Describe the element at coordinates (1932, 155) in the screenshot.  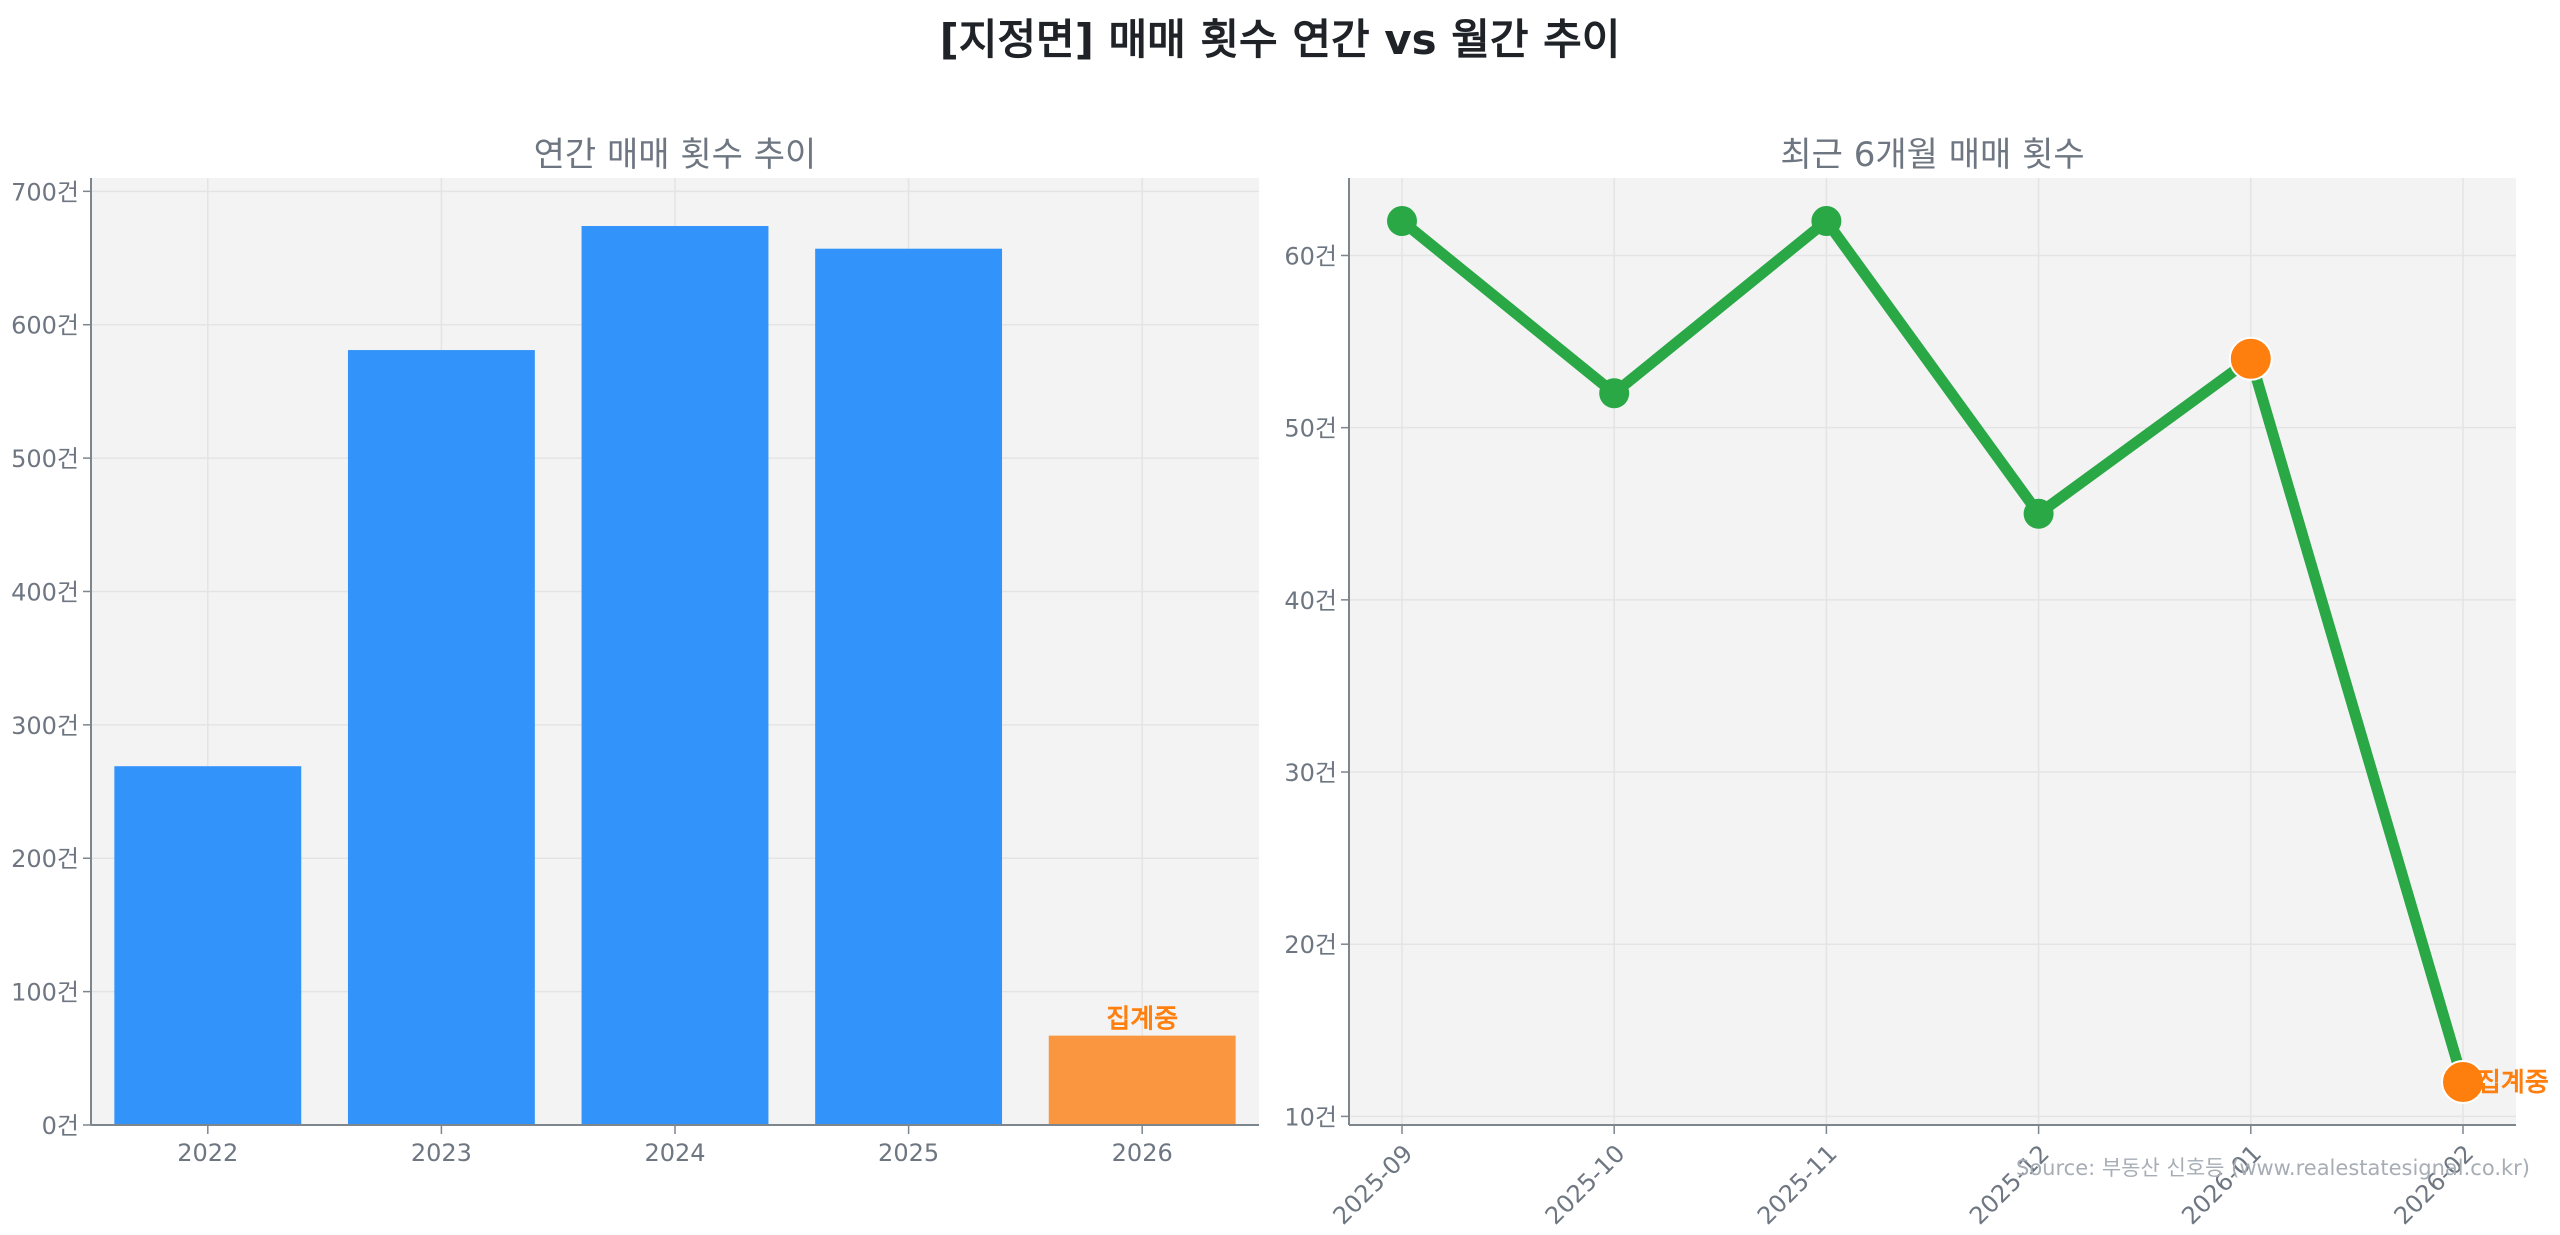
I see `right-chart-title: 최근 6개월 매매 횟수` at that location.